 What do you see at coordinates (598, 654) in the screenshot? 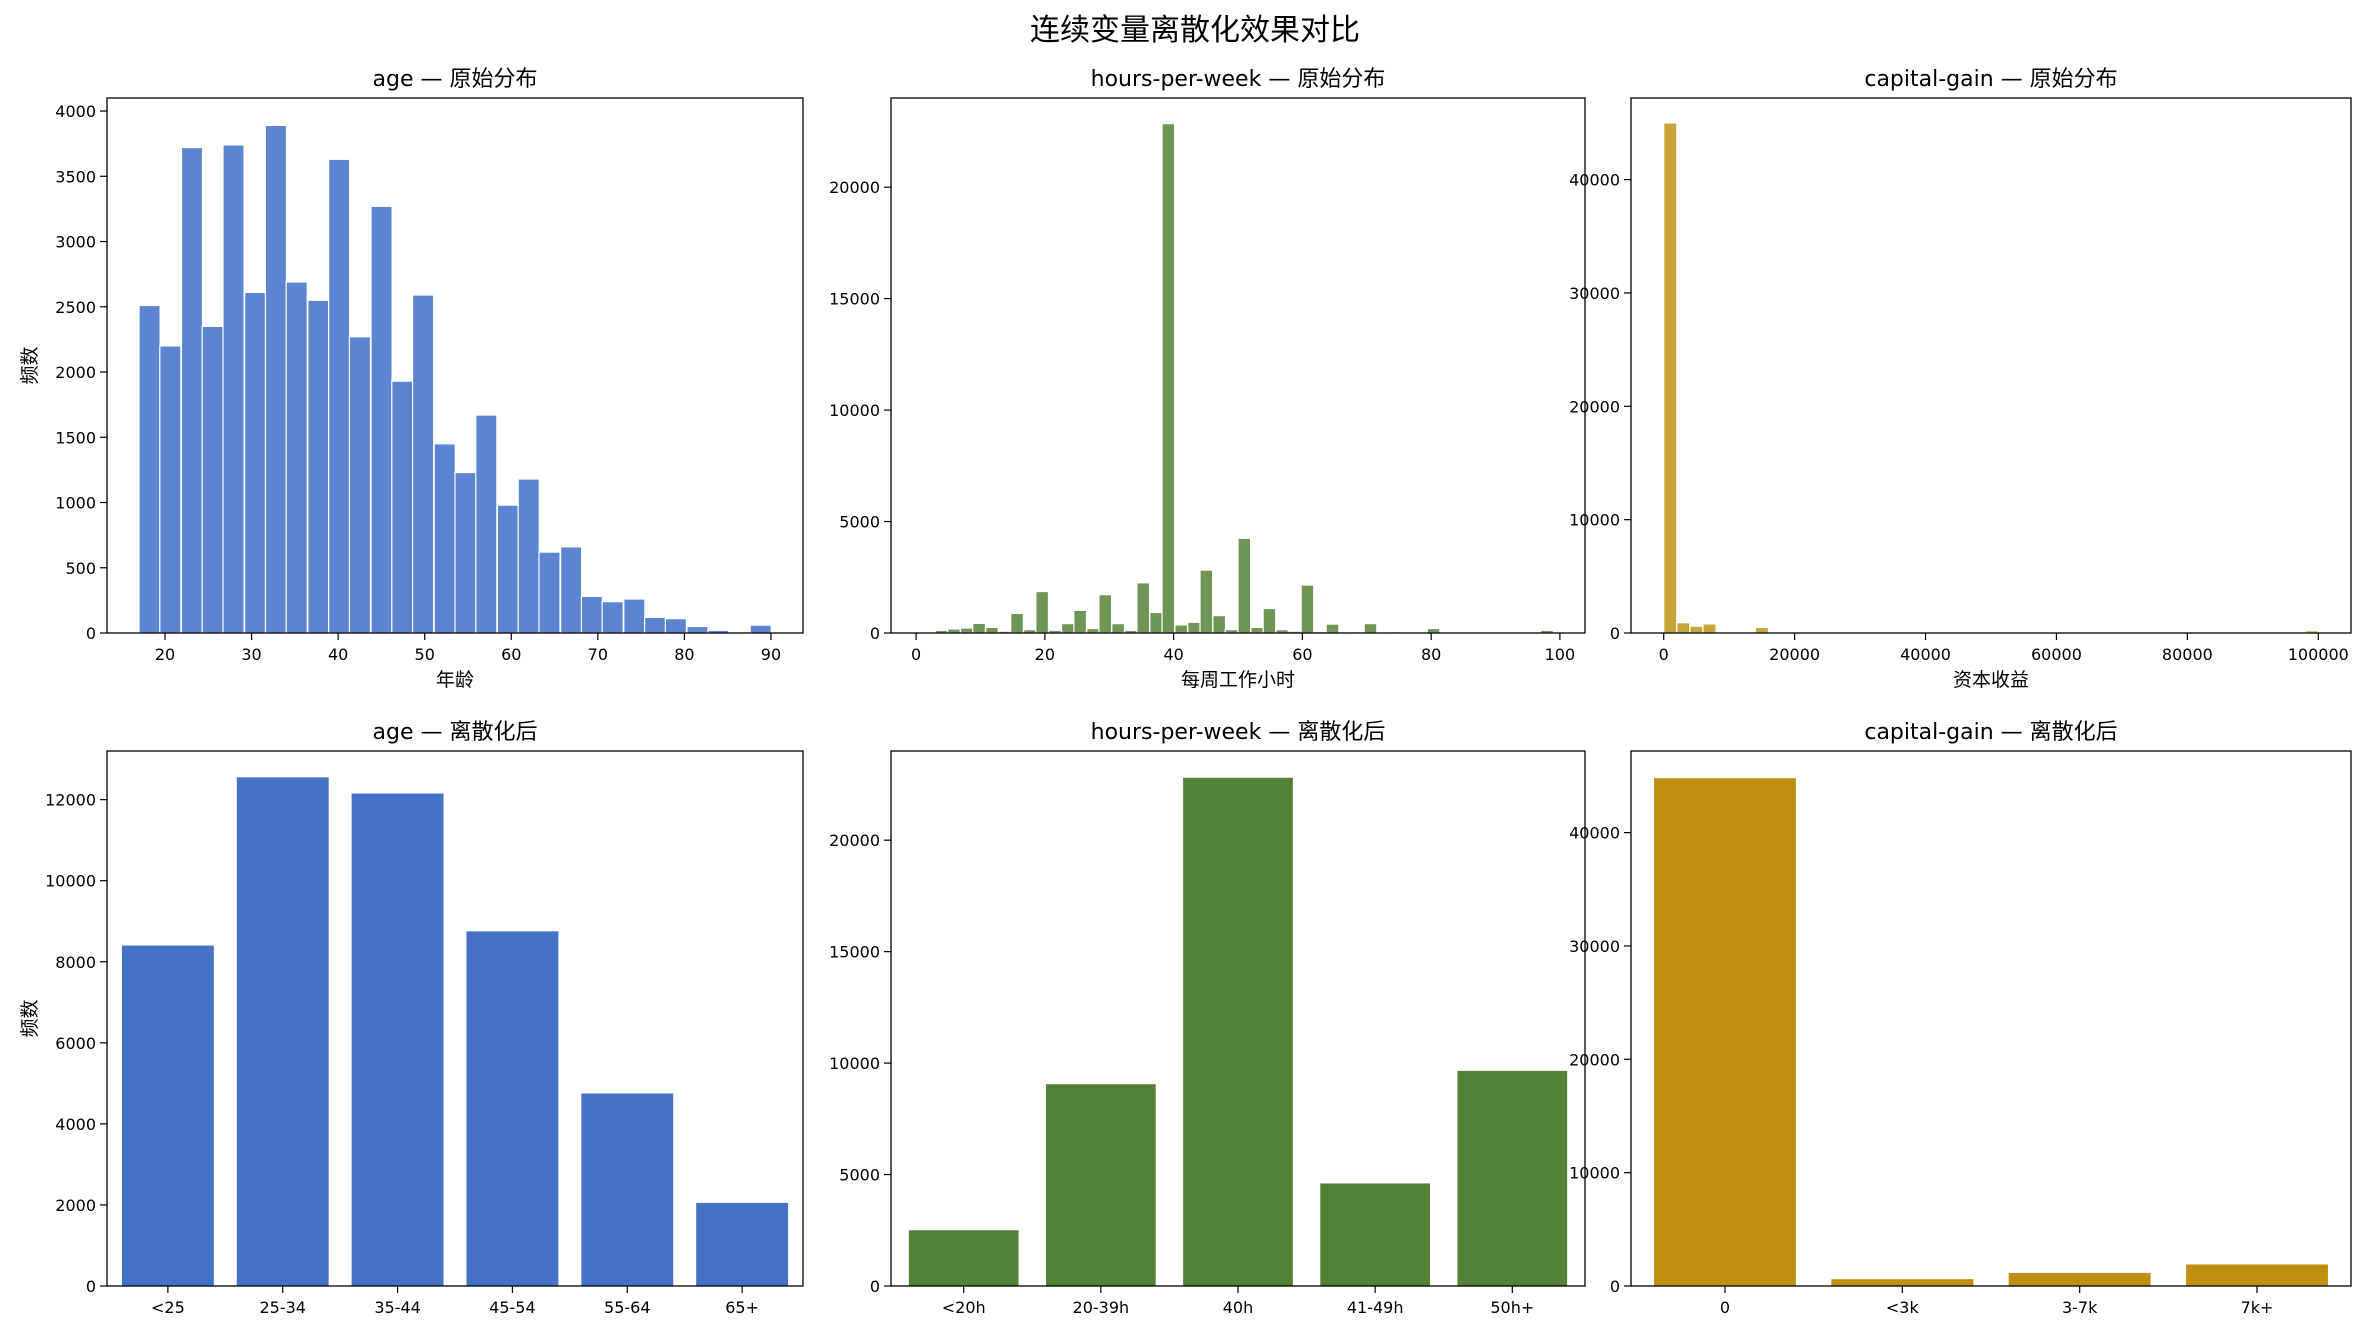
I see `x-tick-label: 70` at bounding box center [598, 654].